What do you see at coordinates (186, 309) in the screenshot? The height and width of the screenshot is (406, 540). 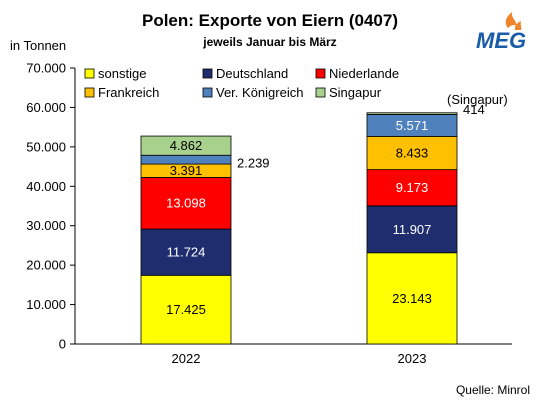 I see `data-label: 17.425` at bounding box center [186, 309].